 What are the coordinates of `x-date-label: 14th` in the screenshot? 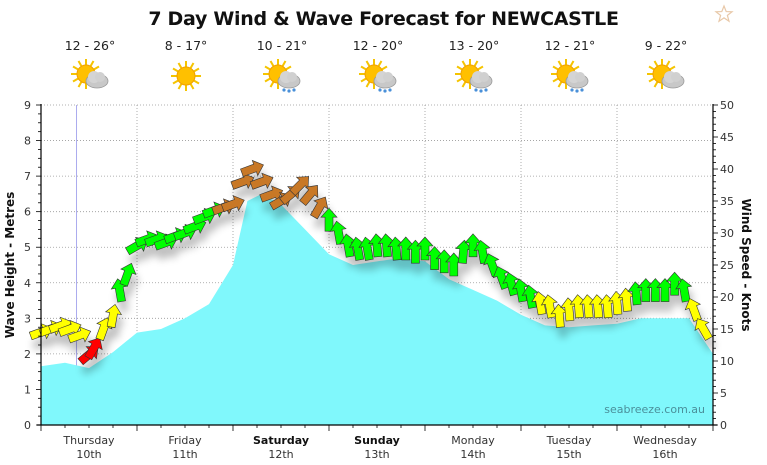 It's located at (472, 454).